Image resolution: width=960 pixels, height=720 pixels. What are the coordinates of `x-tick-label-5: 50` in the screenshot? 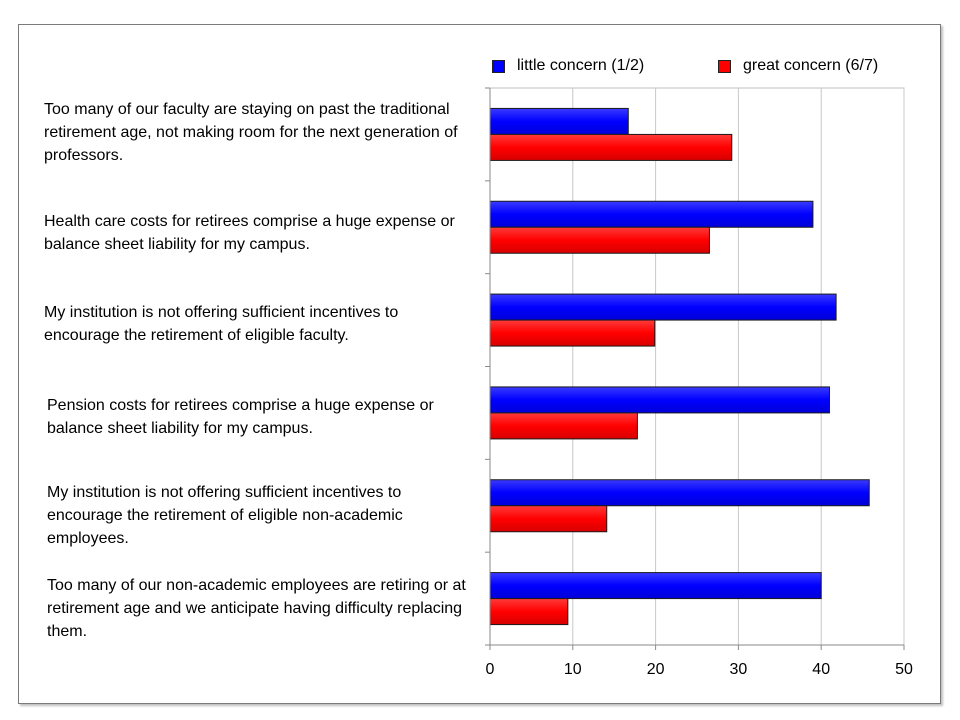 It's located at (904, 669).